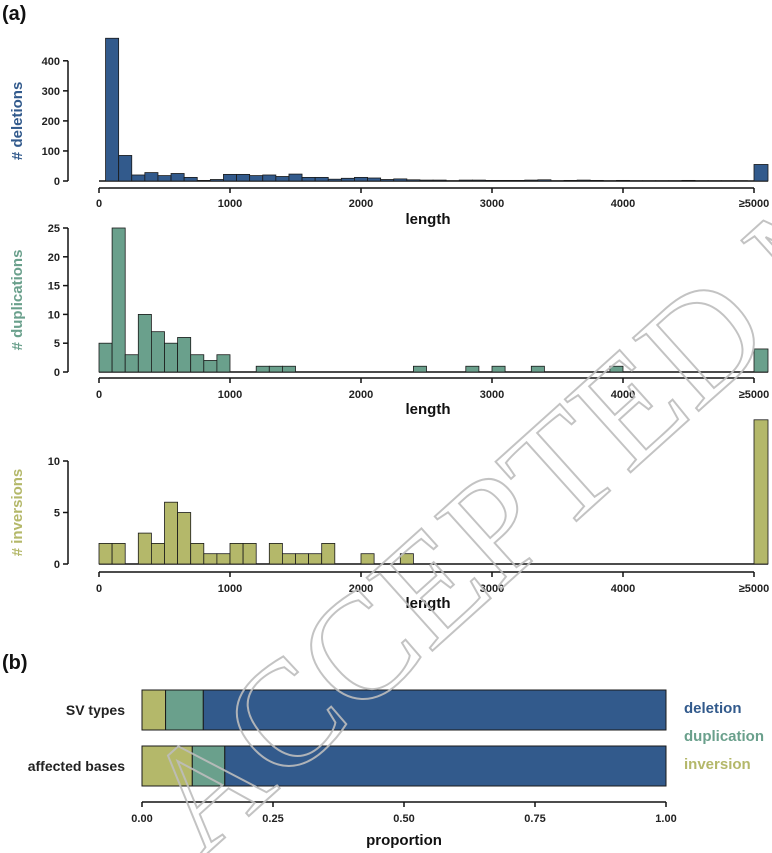  What do you see at coordinates (95, 710) in the screenshot?
I see `category-label: SV types` at bounding box center [95, 710].